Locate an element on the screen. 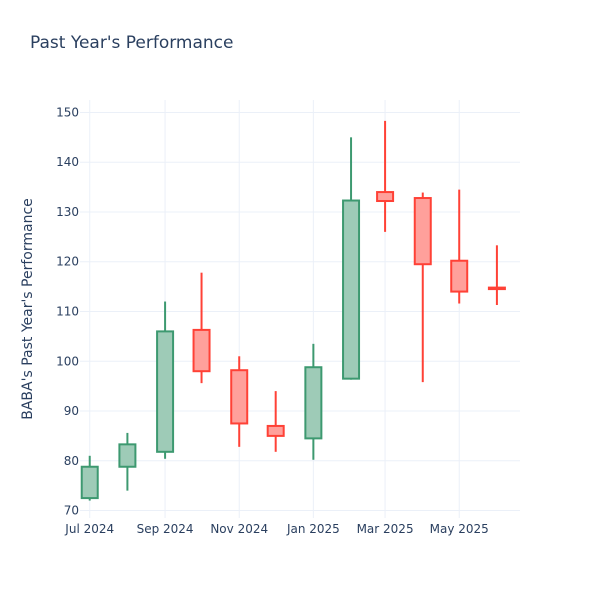 The image size is (600, 600). y-tick-label: 140 is located at coordinates (67, 162).